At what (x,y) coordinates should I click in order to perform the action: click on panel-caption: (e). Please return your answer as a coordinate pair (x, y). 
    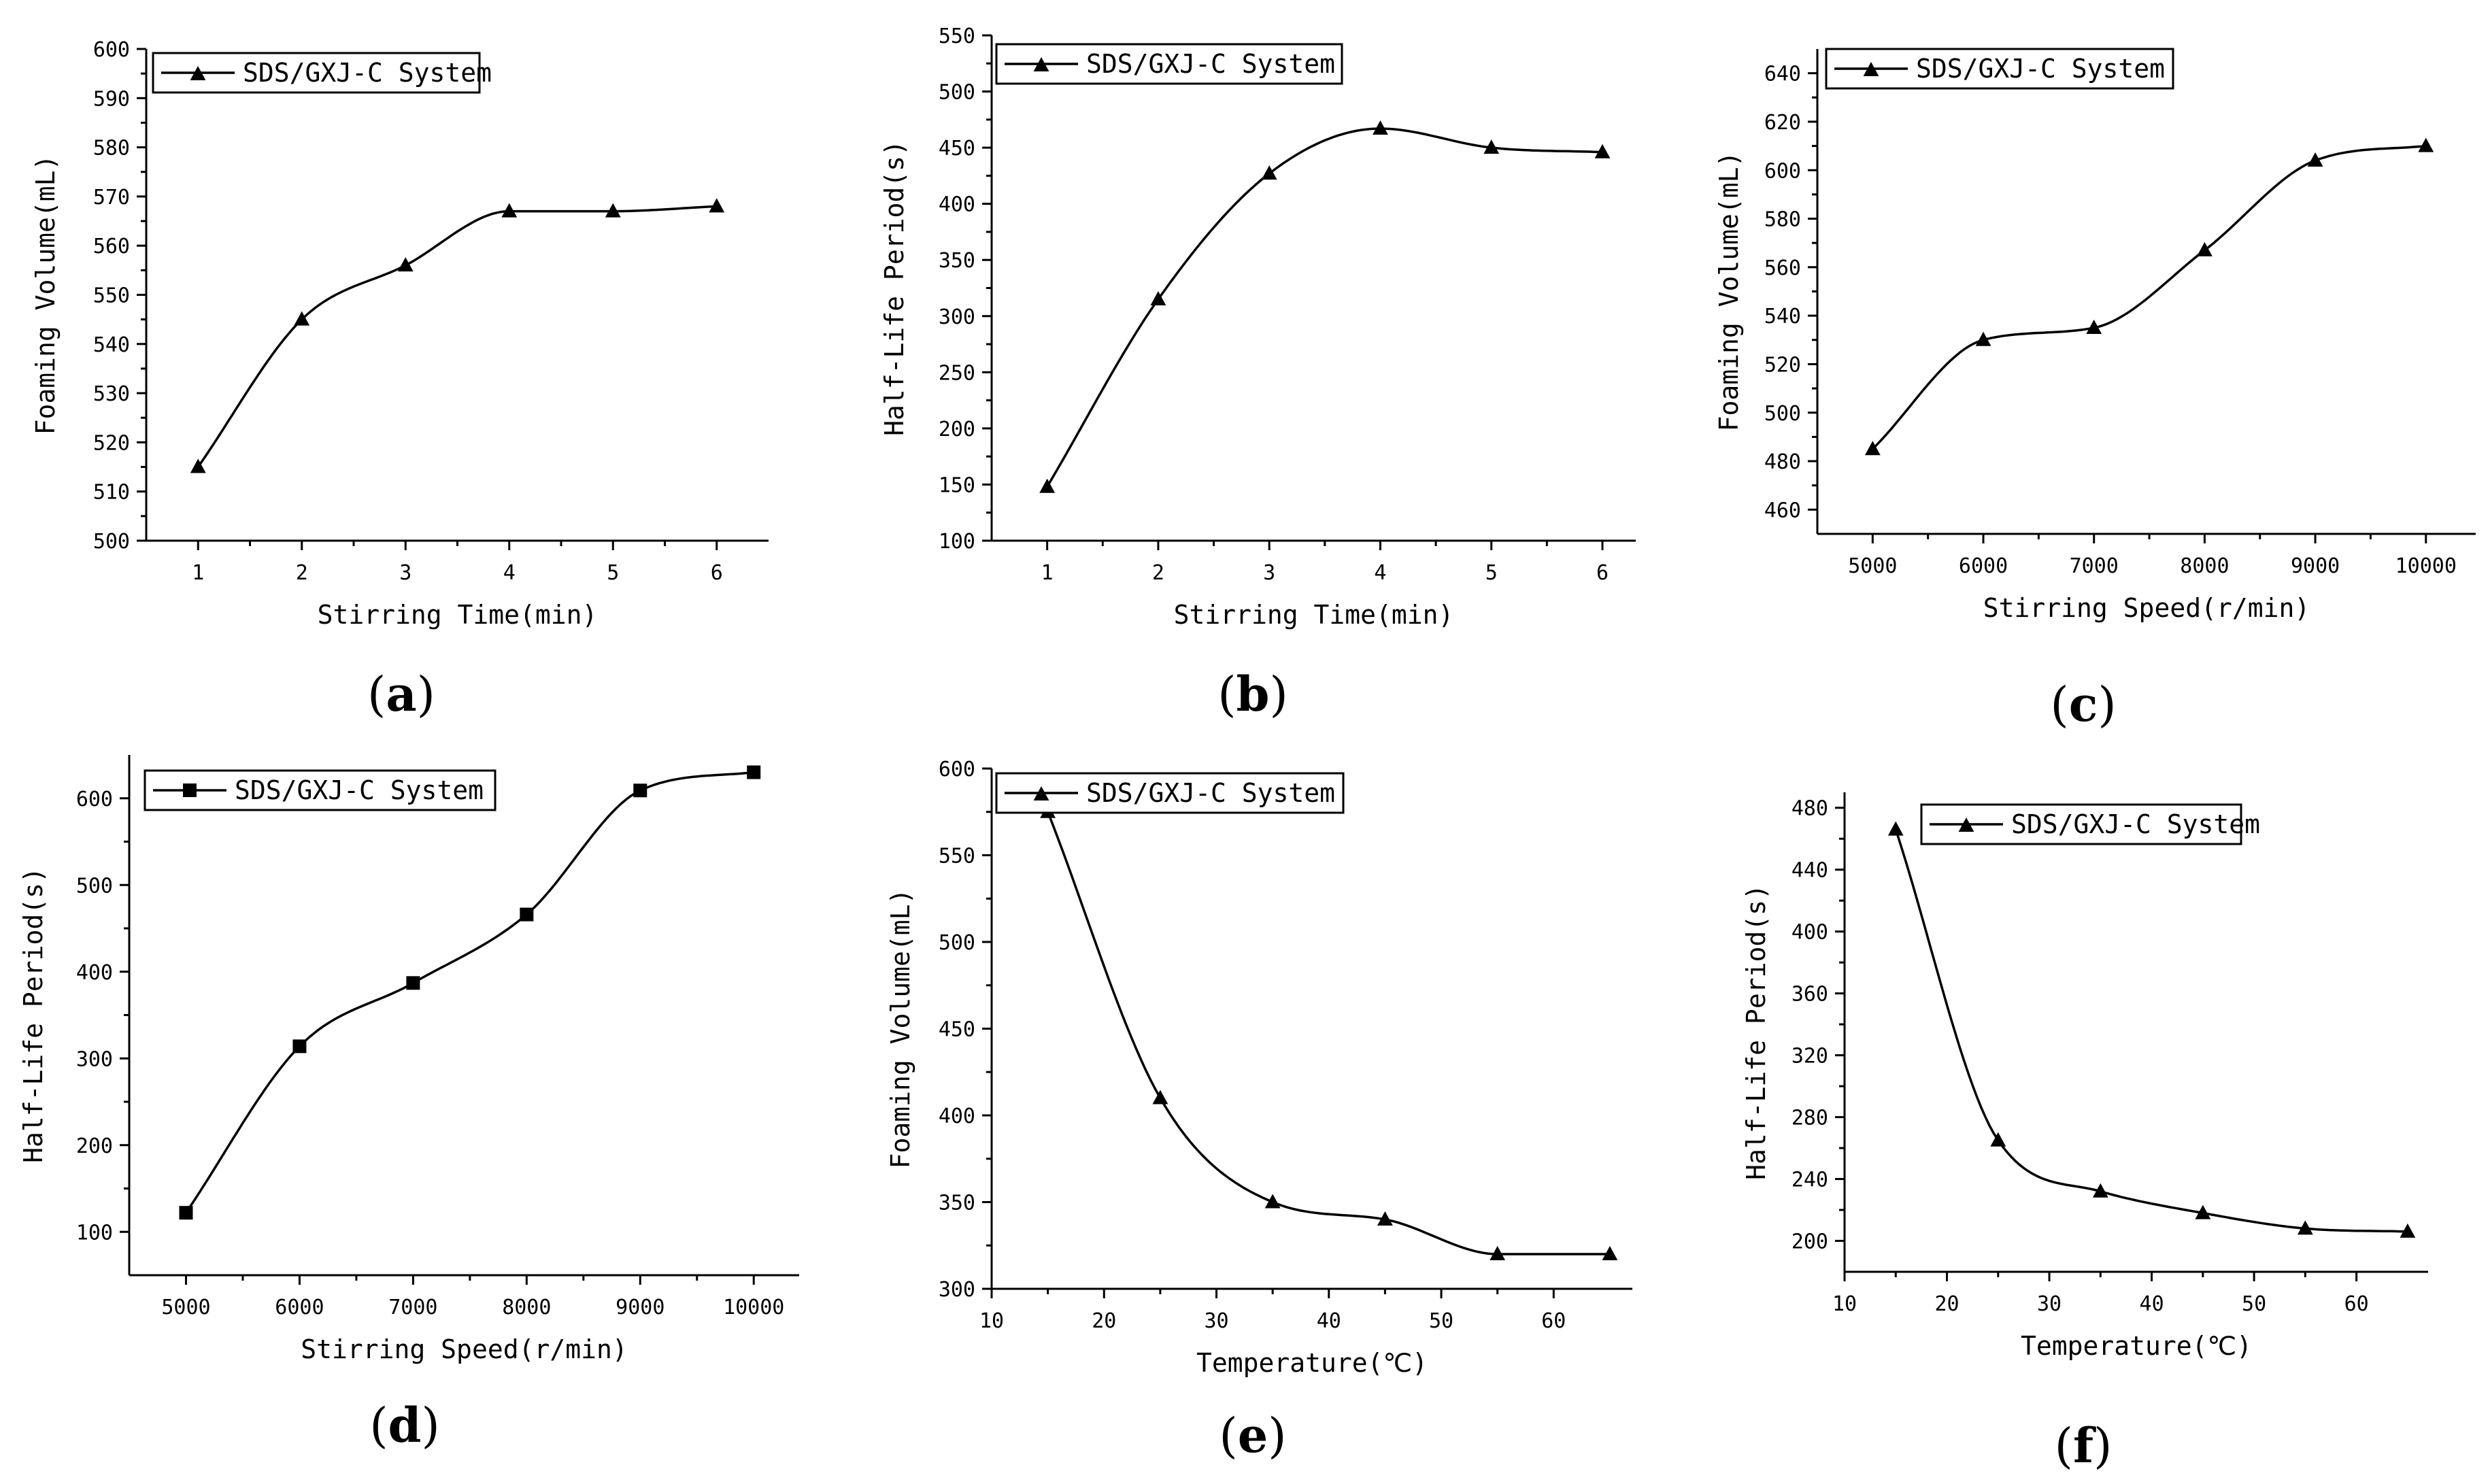
    Looking at the image, I should click on (1252, 1436).